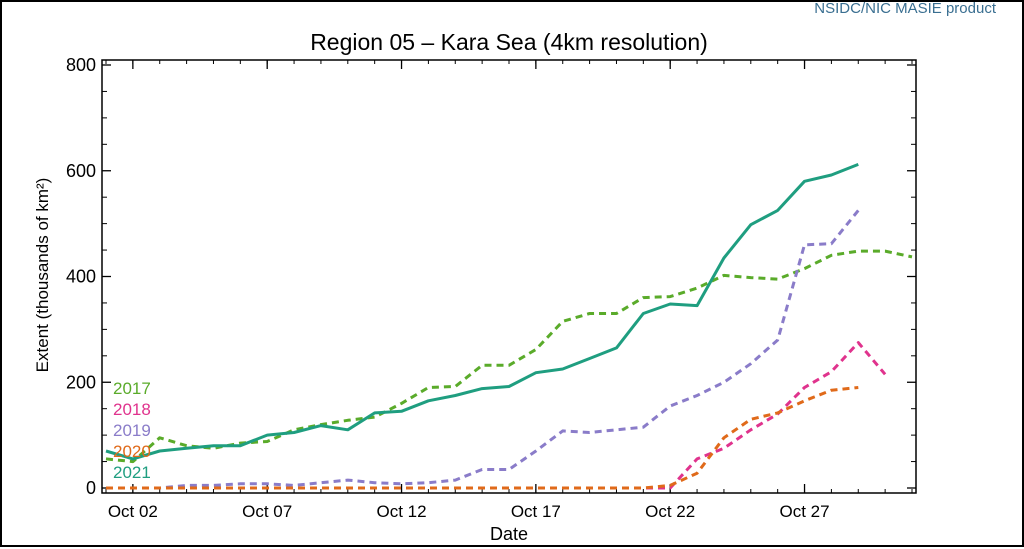 Image resolution: width=1024 pixels, height=549 pixels. Describe the element at coordinates (81, 65) in the screenshot. I see `y-tick-label: 800` at that location.